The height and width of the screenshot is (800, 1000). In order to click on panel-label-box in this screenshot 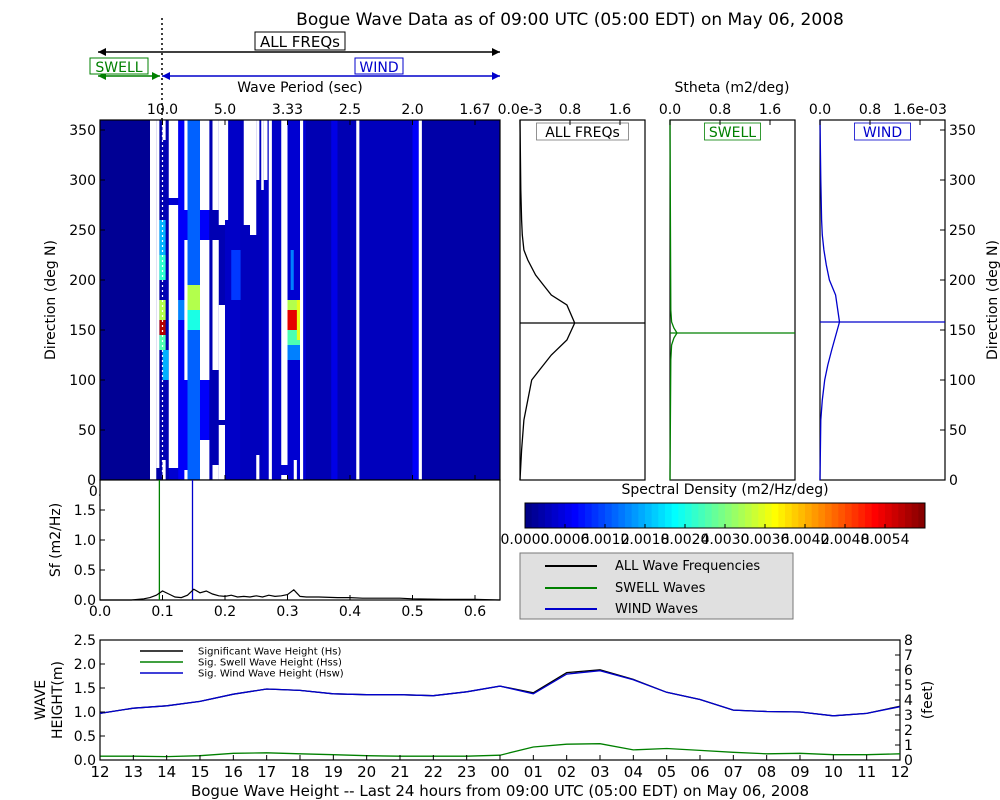, I will do `click(582, 131)`.